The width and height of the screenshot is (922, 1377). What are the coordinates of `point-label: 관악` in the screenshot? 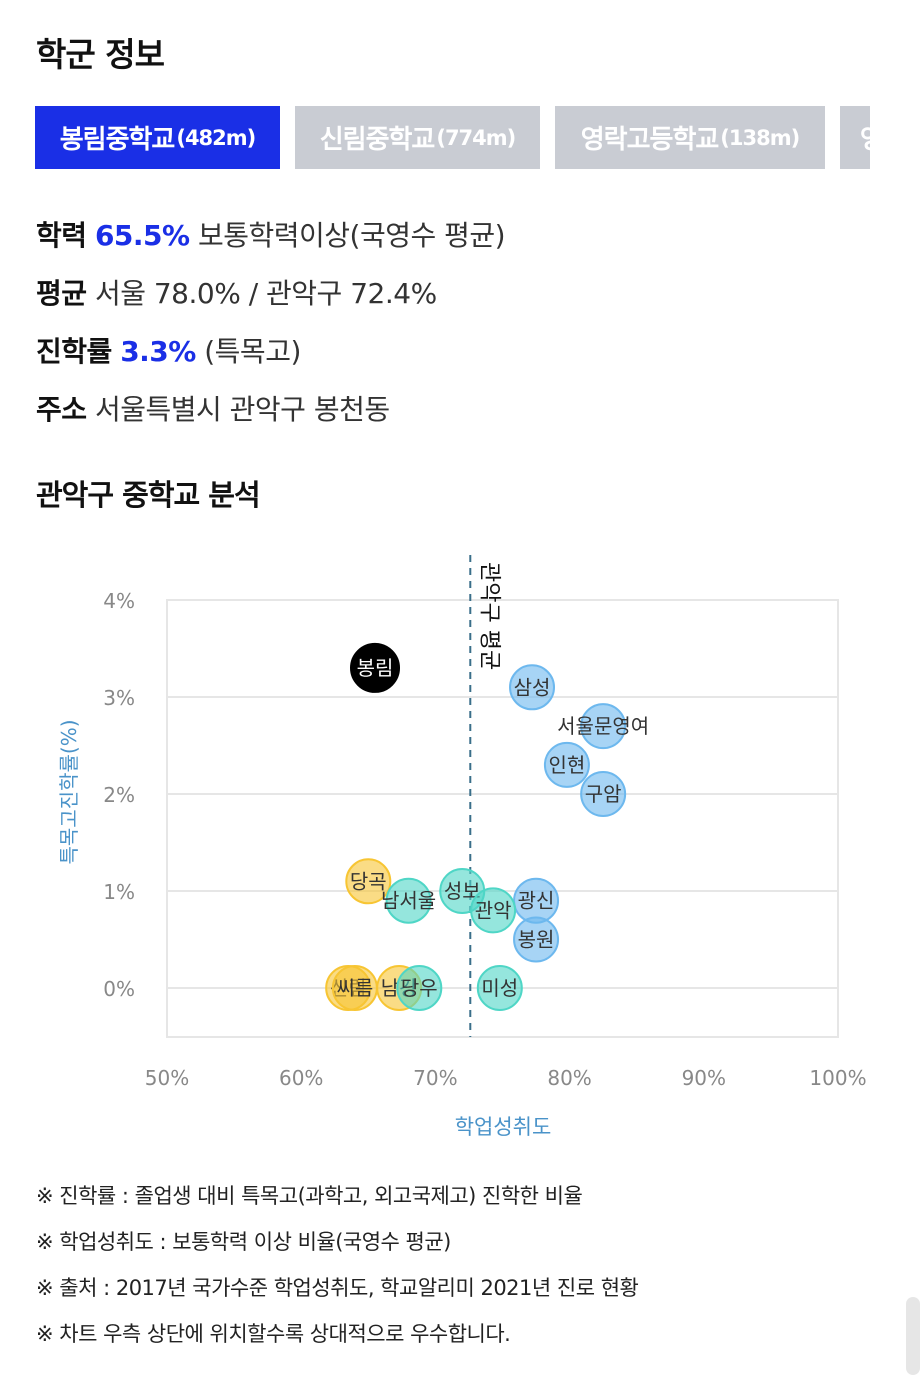 It's located at (493, 910).